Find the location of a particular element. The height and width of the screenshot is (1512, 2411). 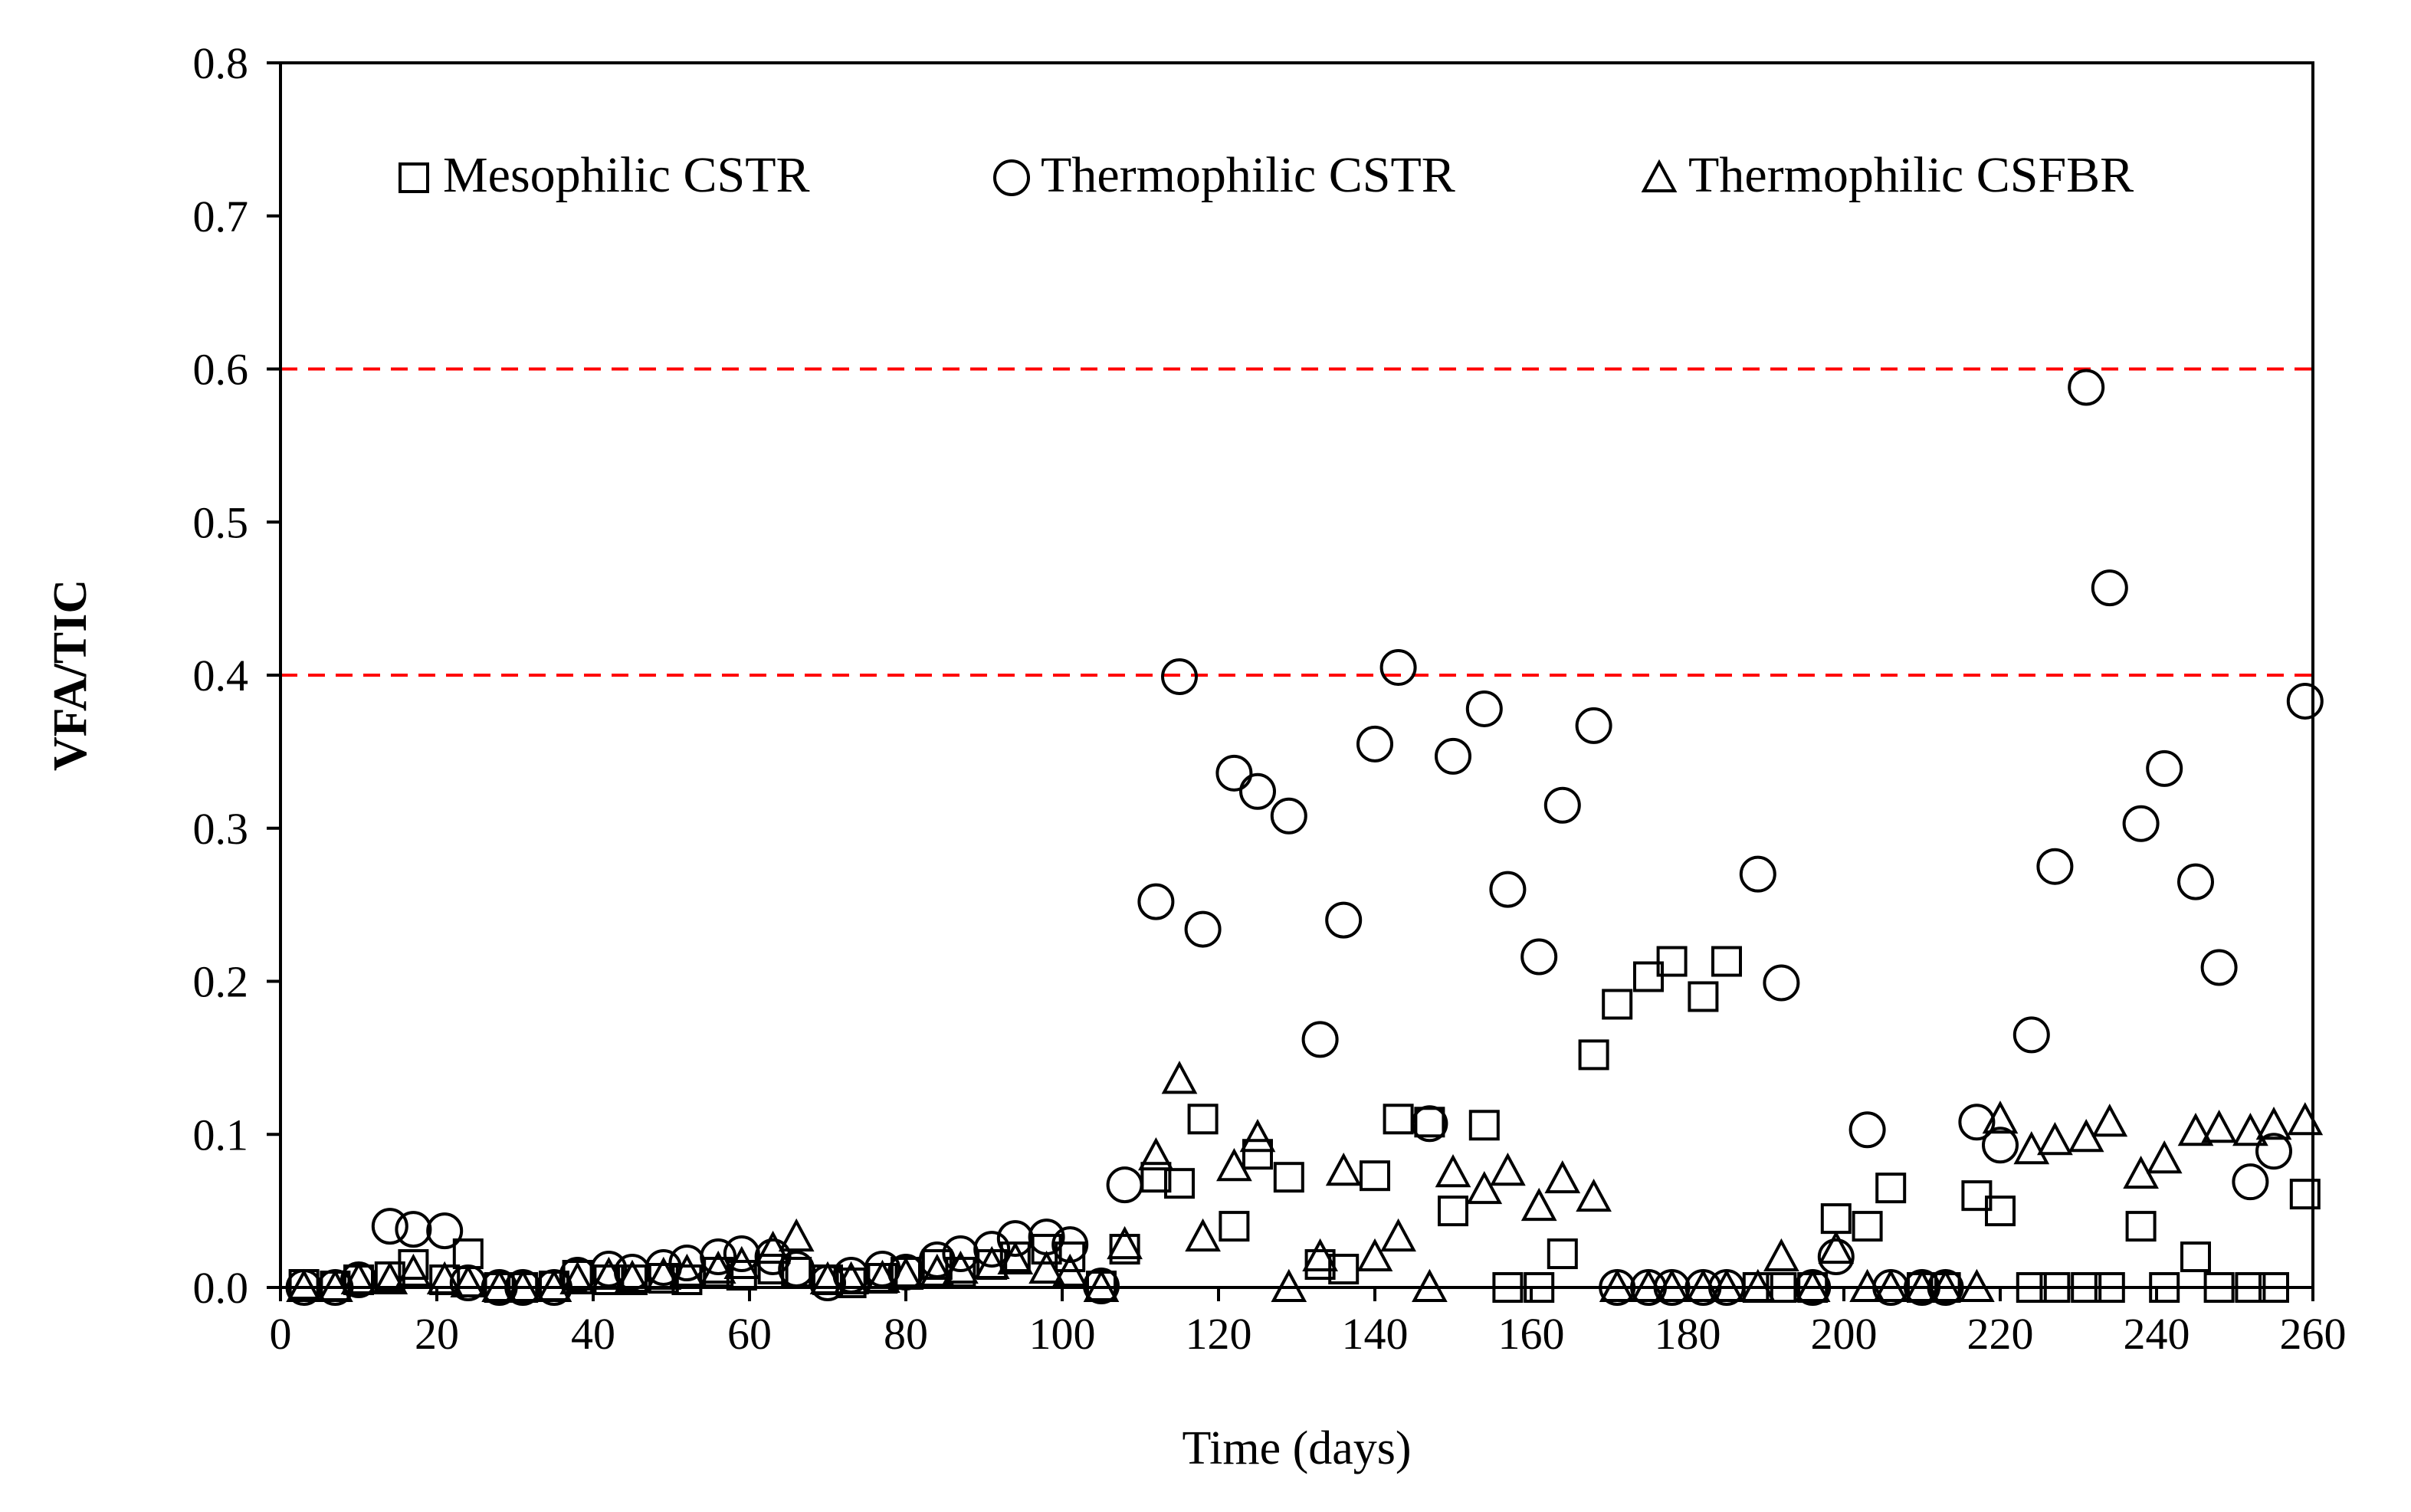

x-tick-label: 0 is located at coordinates (281, 1334).